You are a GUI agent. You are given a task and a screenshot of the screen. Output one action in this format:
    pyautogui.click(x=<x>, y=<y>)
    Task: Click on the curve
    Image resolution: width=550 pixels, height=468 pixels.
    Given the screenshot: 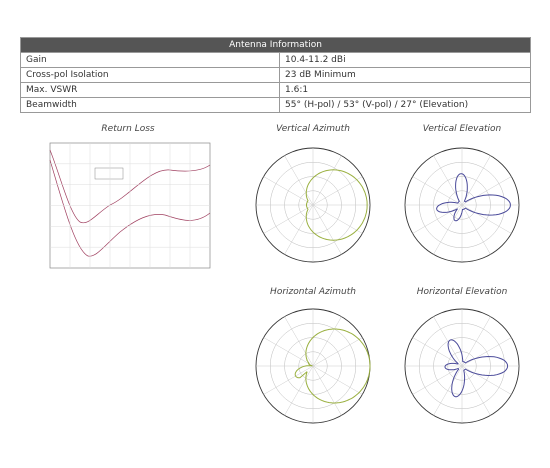 What is the action you would take?
    pyautogui.click(x=130, y=208)
    